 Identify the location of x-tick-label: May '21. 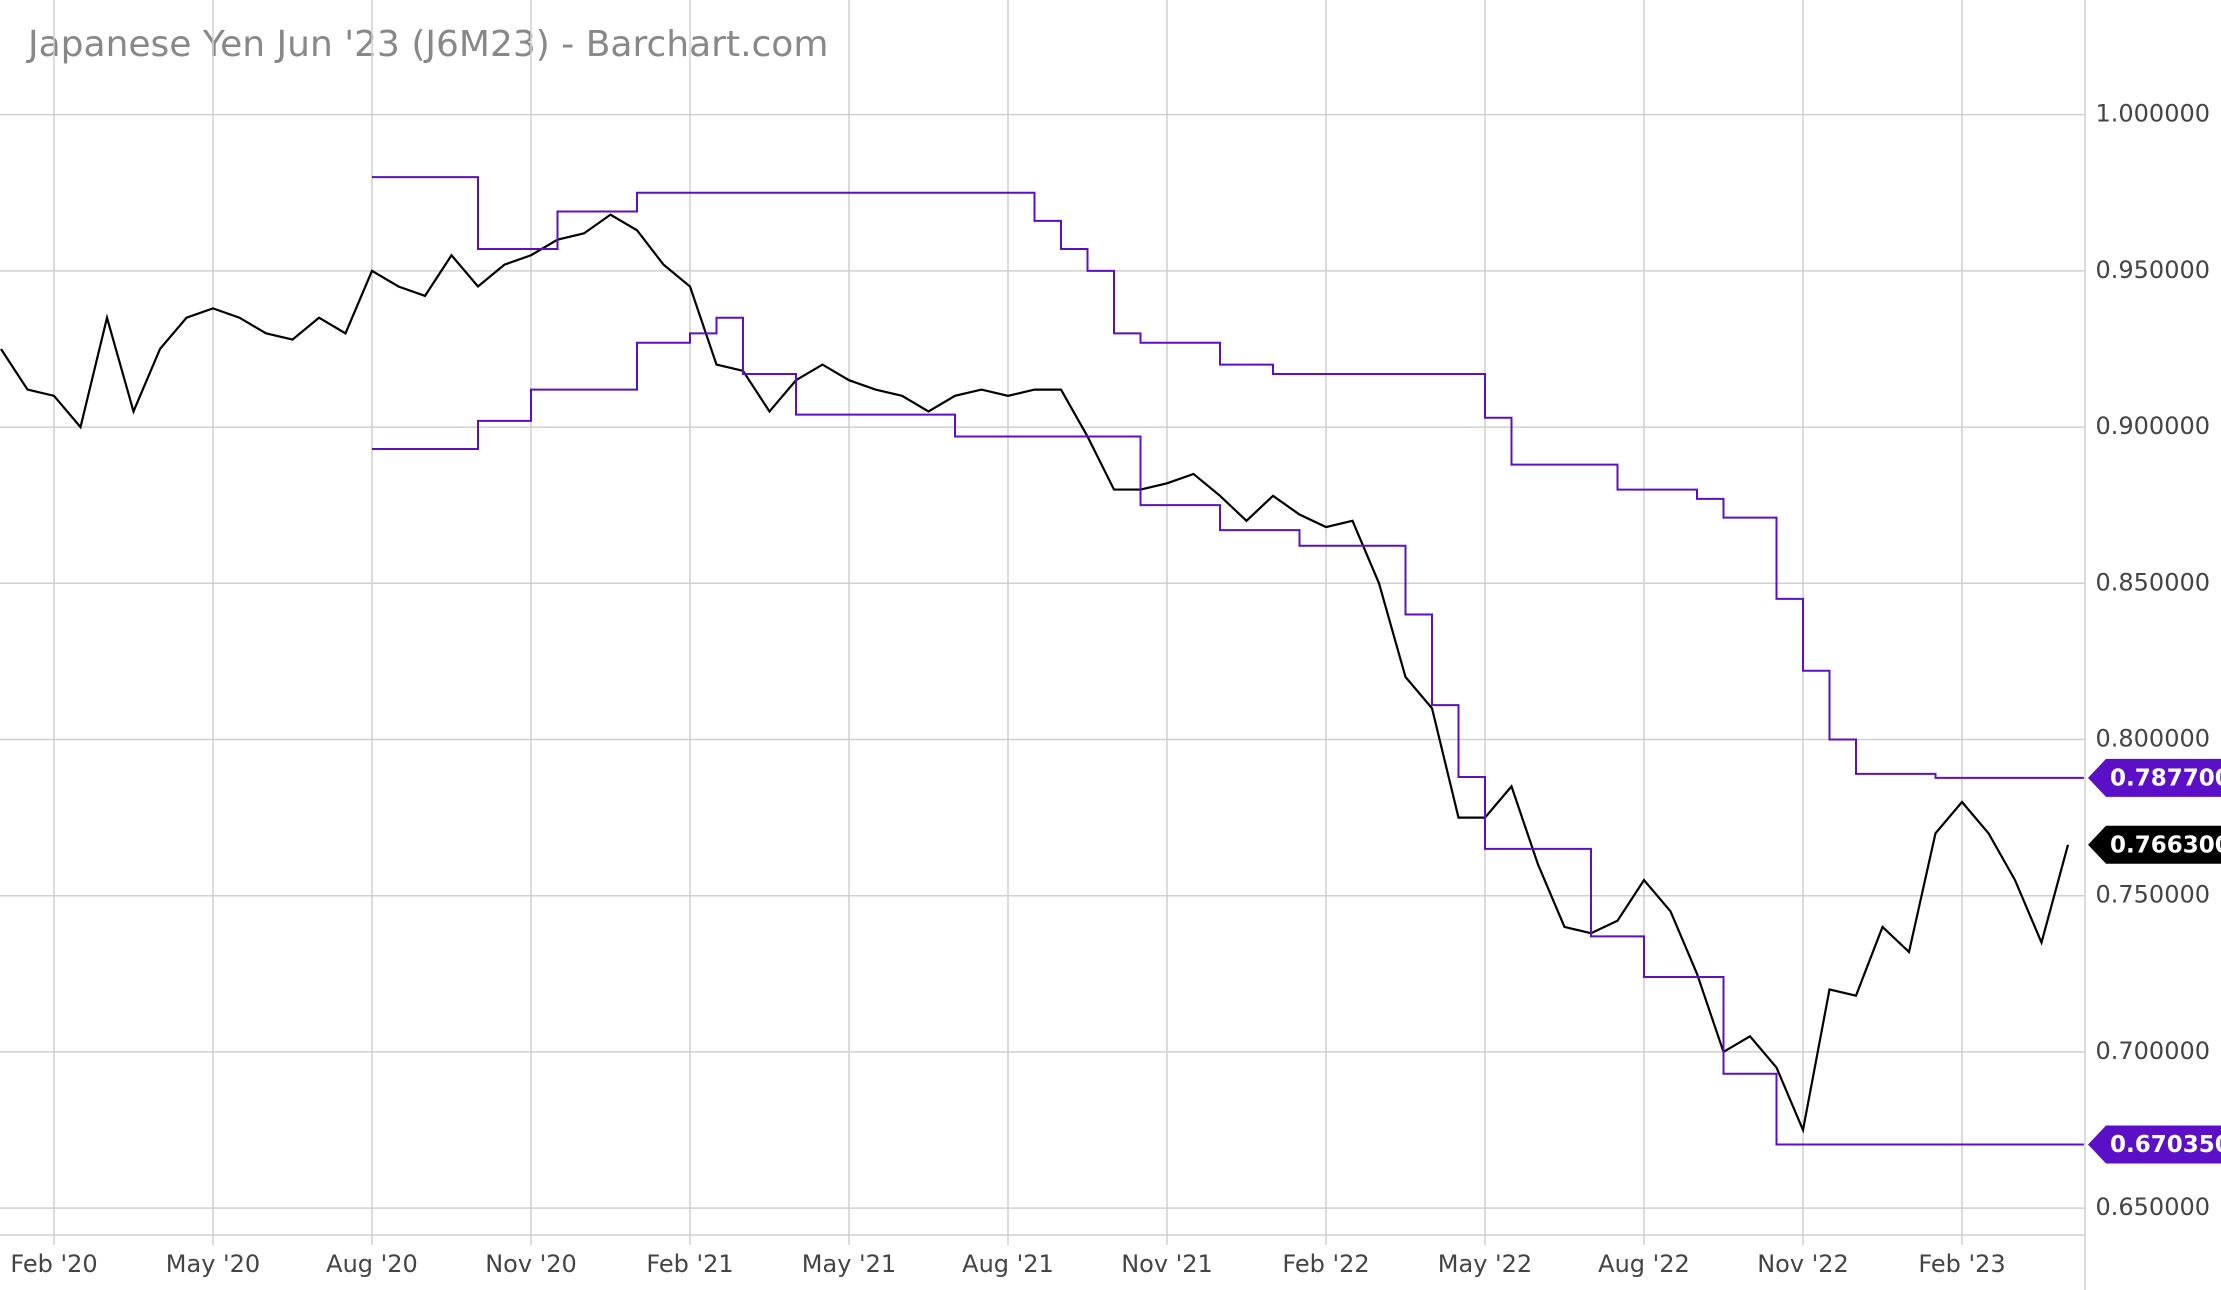
(849, 1264).